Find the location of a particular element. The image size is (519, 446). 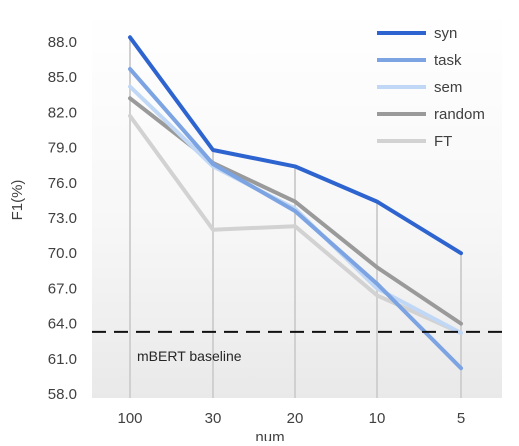

x-axis-ticks: 100 30 20 10 5 is located at coordinates (291, 418).